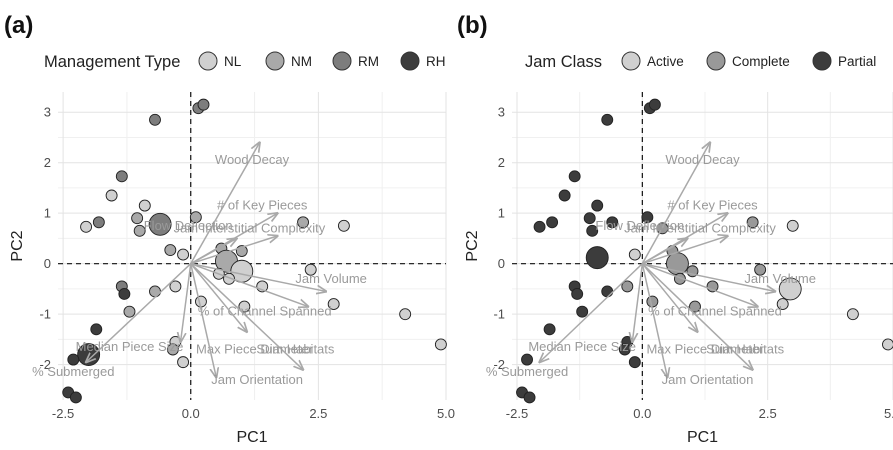 This screenshot has height=450, width=893. What do you see at coordinates (665, 61) in the screenshot?
I see `legend-label: Active` at bounding box center [665, 61].